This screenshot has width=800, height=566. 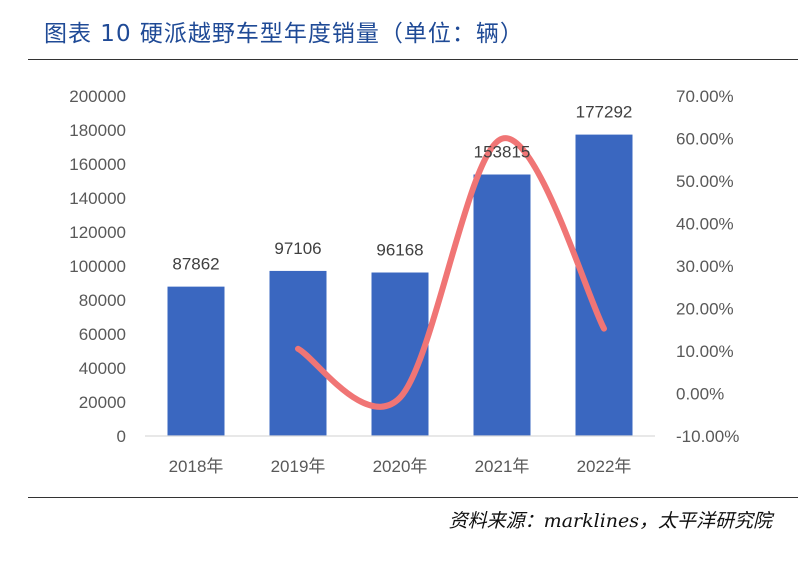 I want to click on right-tick-label: 0.00%, so click(x=700, y=394).